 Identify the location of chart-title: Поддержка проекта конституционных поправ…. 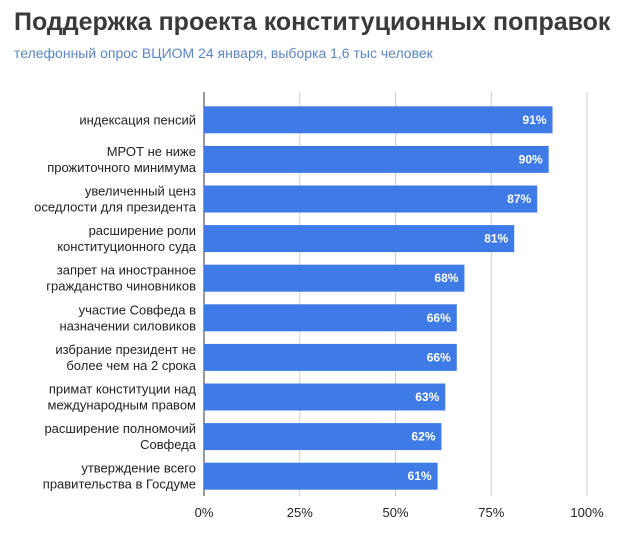
(312, 22).